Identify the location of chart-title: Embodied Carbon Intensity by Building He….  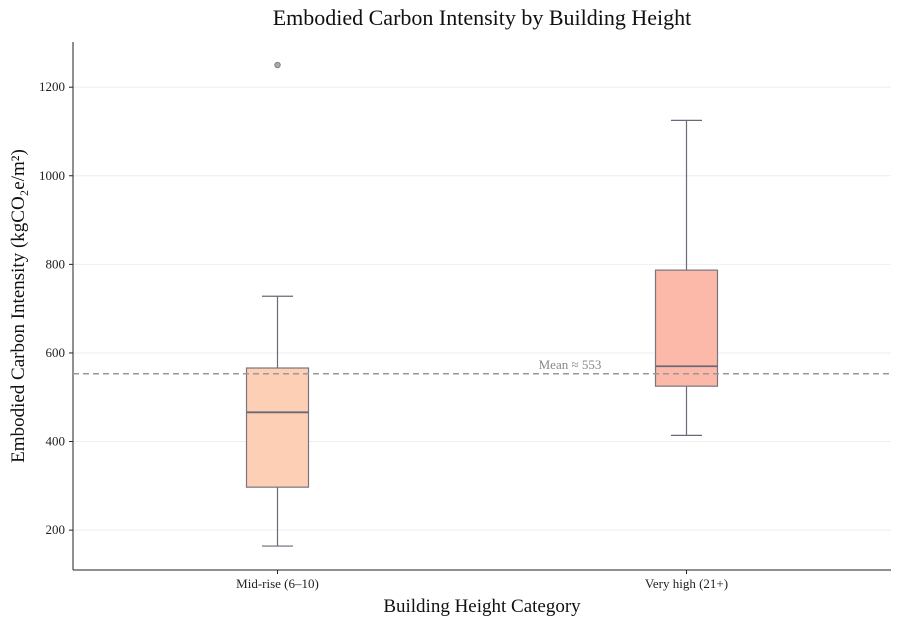
(482, 17).